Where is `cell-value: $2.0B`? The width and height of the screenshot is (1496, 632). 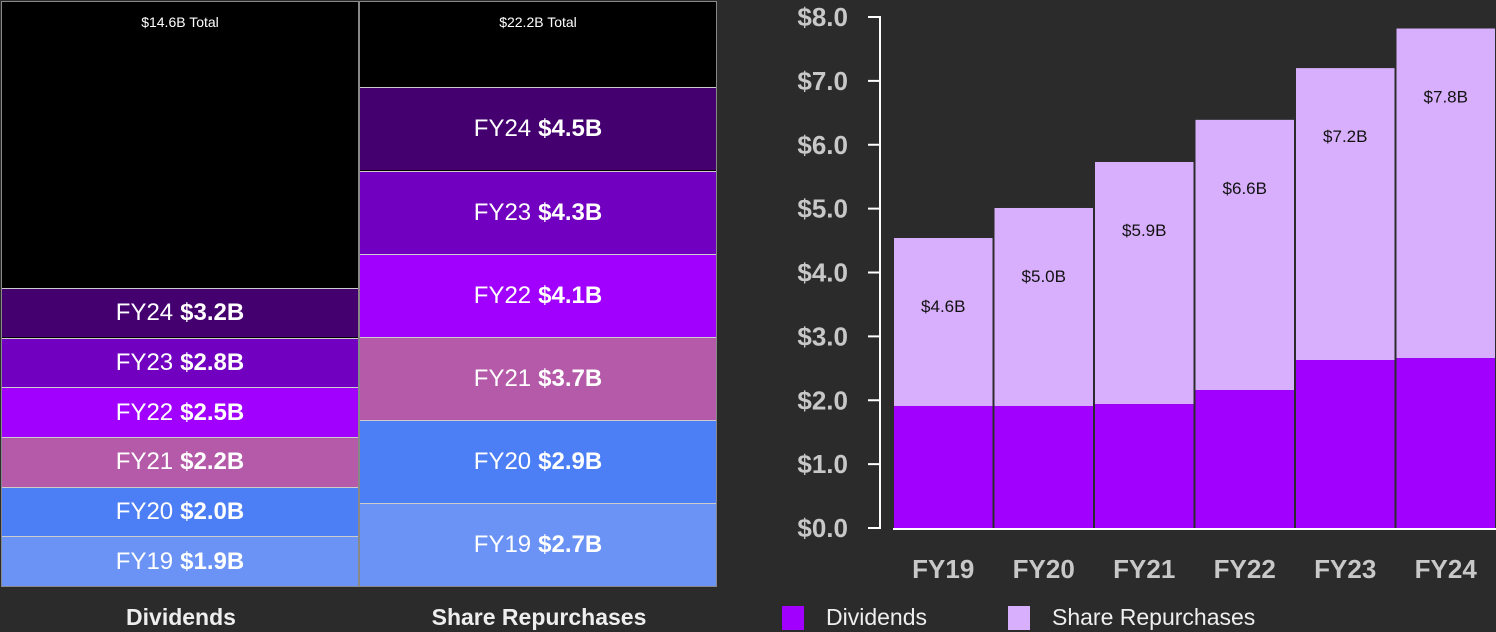 cell-value: $2.0B is located at coordinates (212, 511).